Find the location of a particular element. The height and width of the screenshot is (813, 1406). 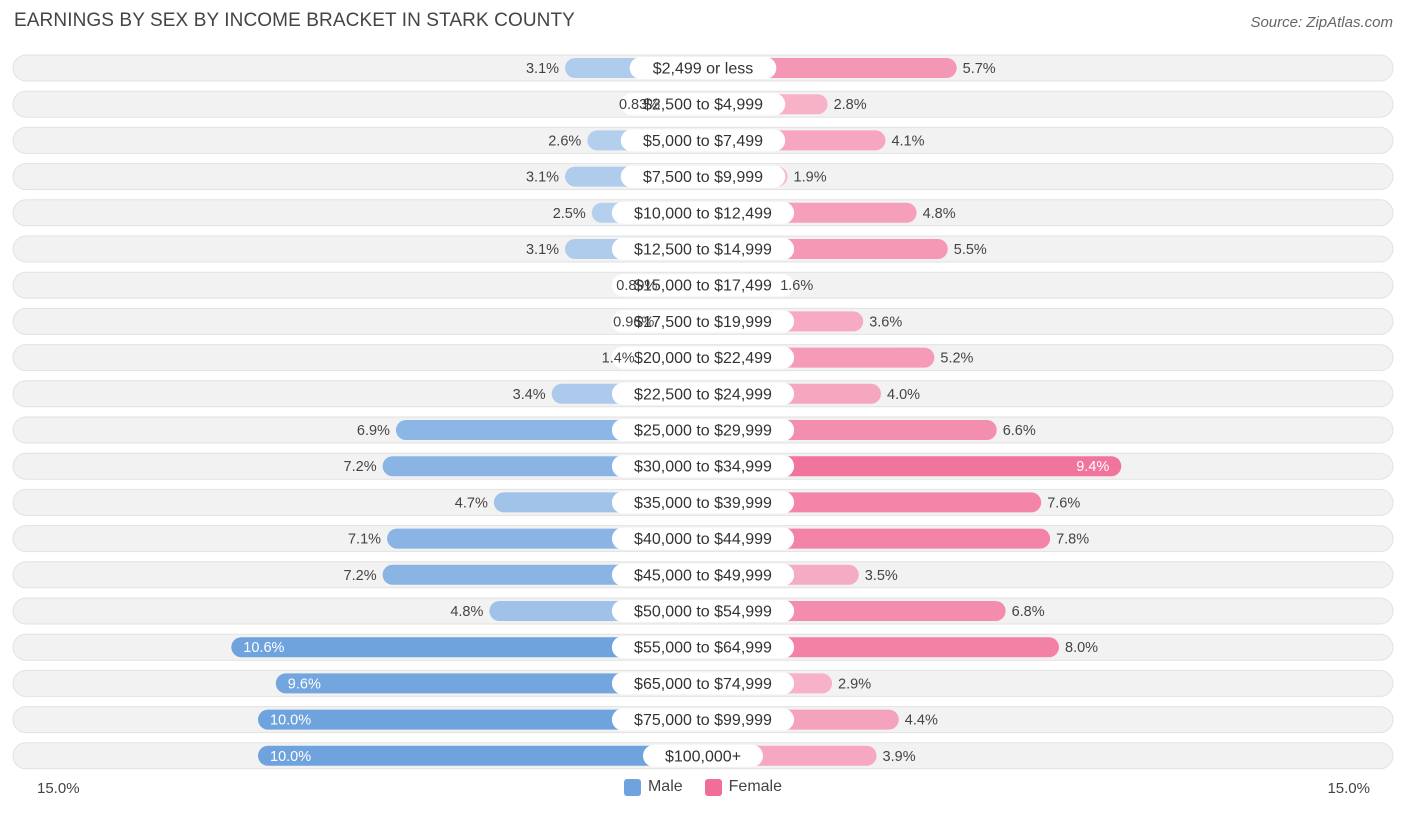

value-label-male: 1.4% is located at coordinates (618, 359).